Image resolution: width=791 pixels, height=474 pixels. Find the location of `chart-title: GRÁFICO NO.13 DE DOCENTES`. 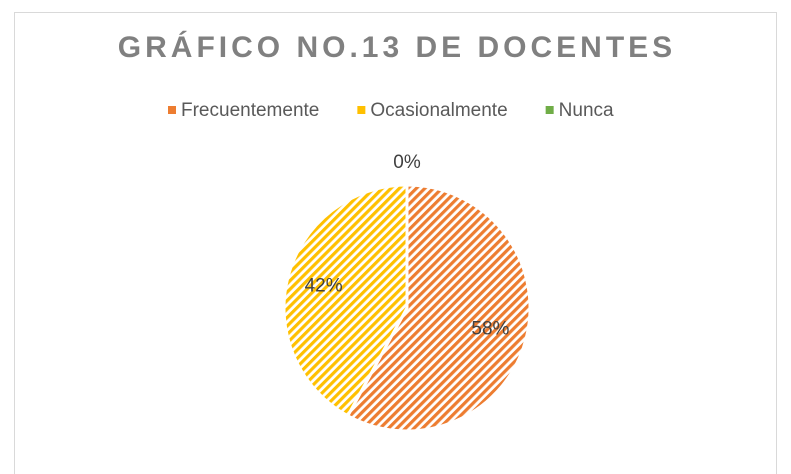

chart-title: GRÁFICO NO.13 DE DOCENTES is located at coordinates (397, 47).